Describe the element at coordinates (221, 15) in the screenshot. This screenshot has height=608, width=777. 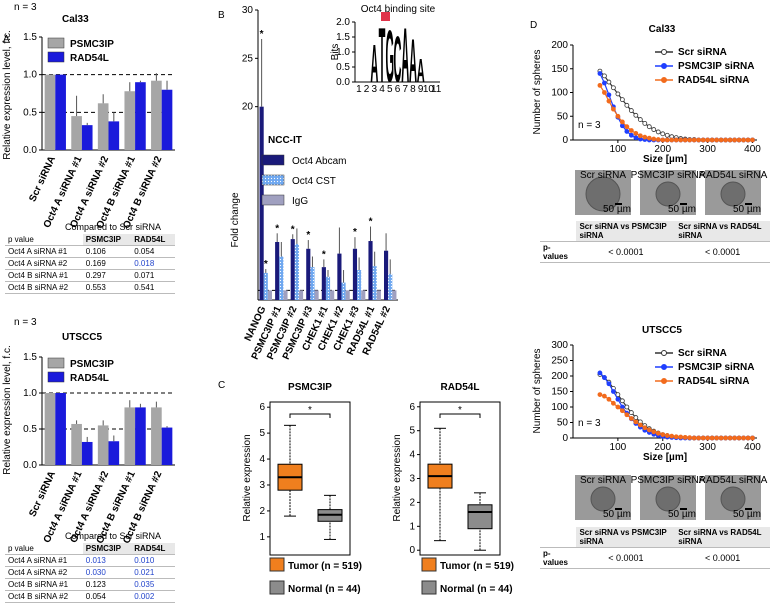
I see `panel-label: B` at that location.